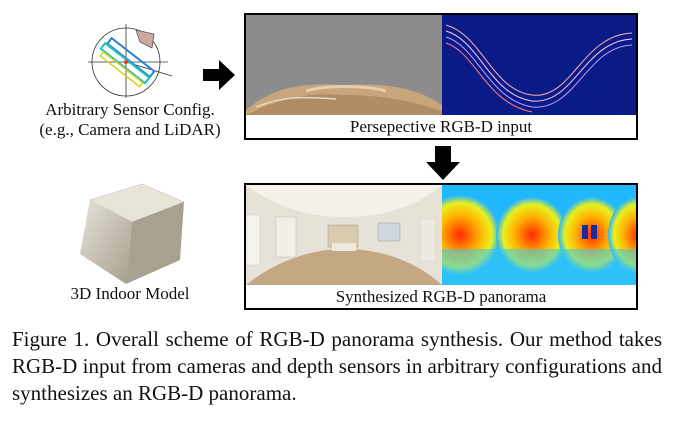  I want to click on indoor-model-caption: 3D Indoor Model, so click(130, 293).